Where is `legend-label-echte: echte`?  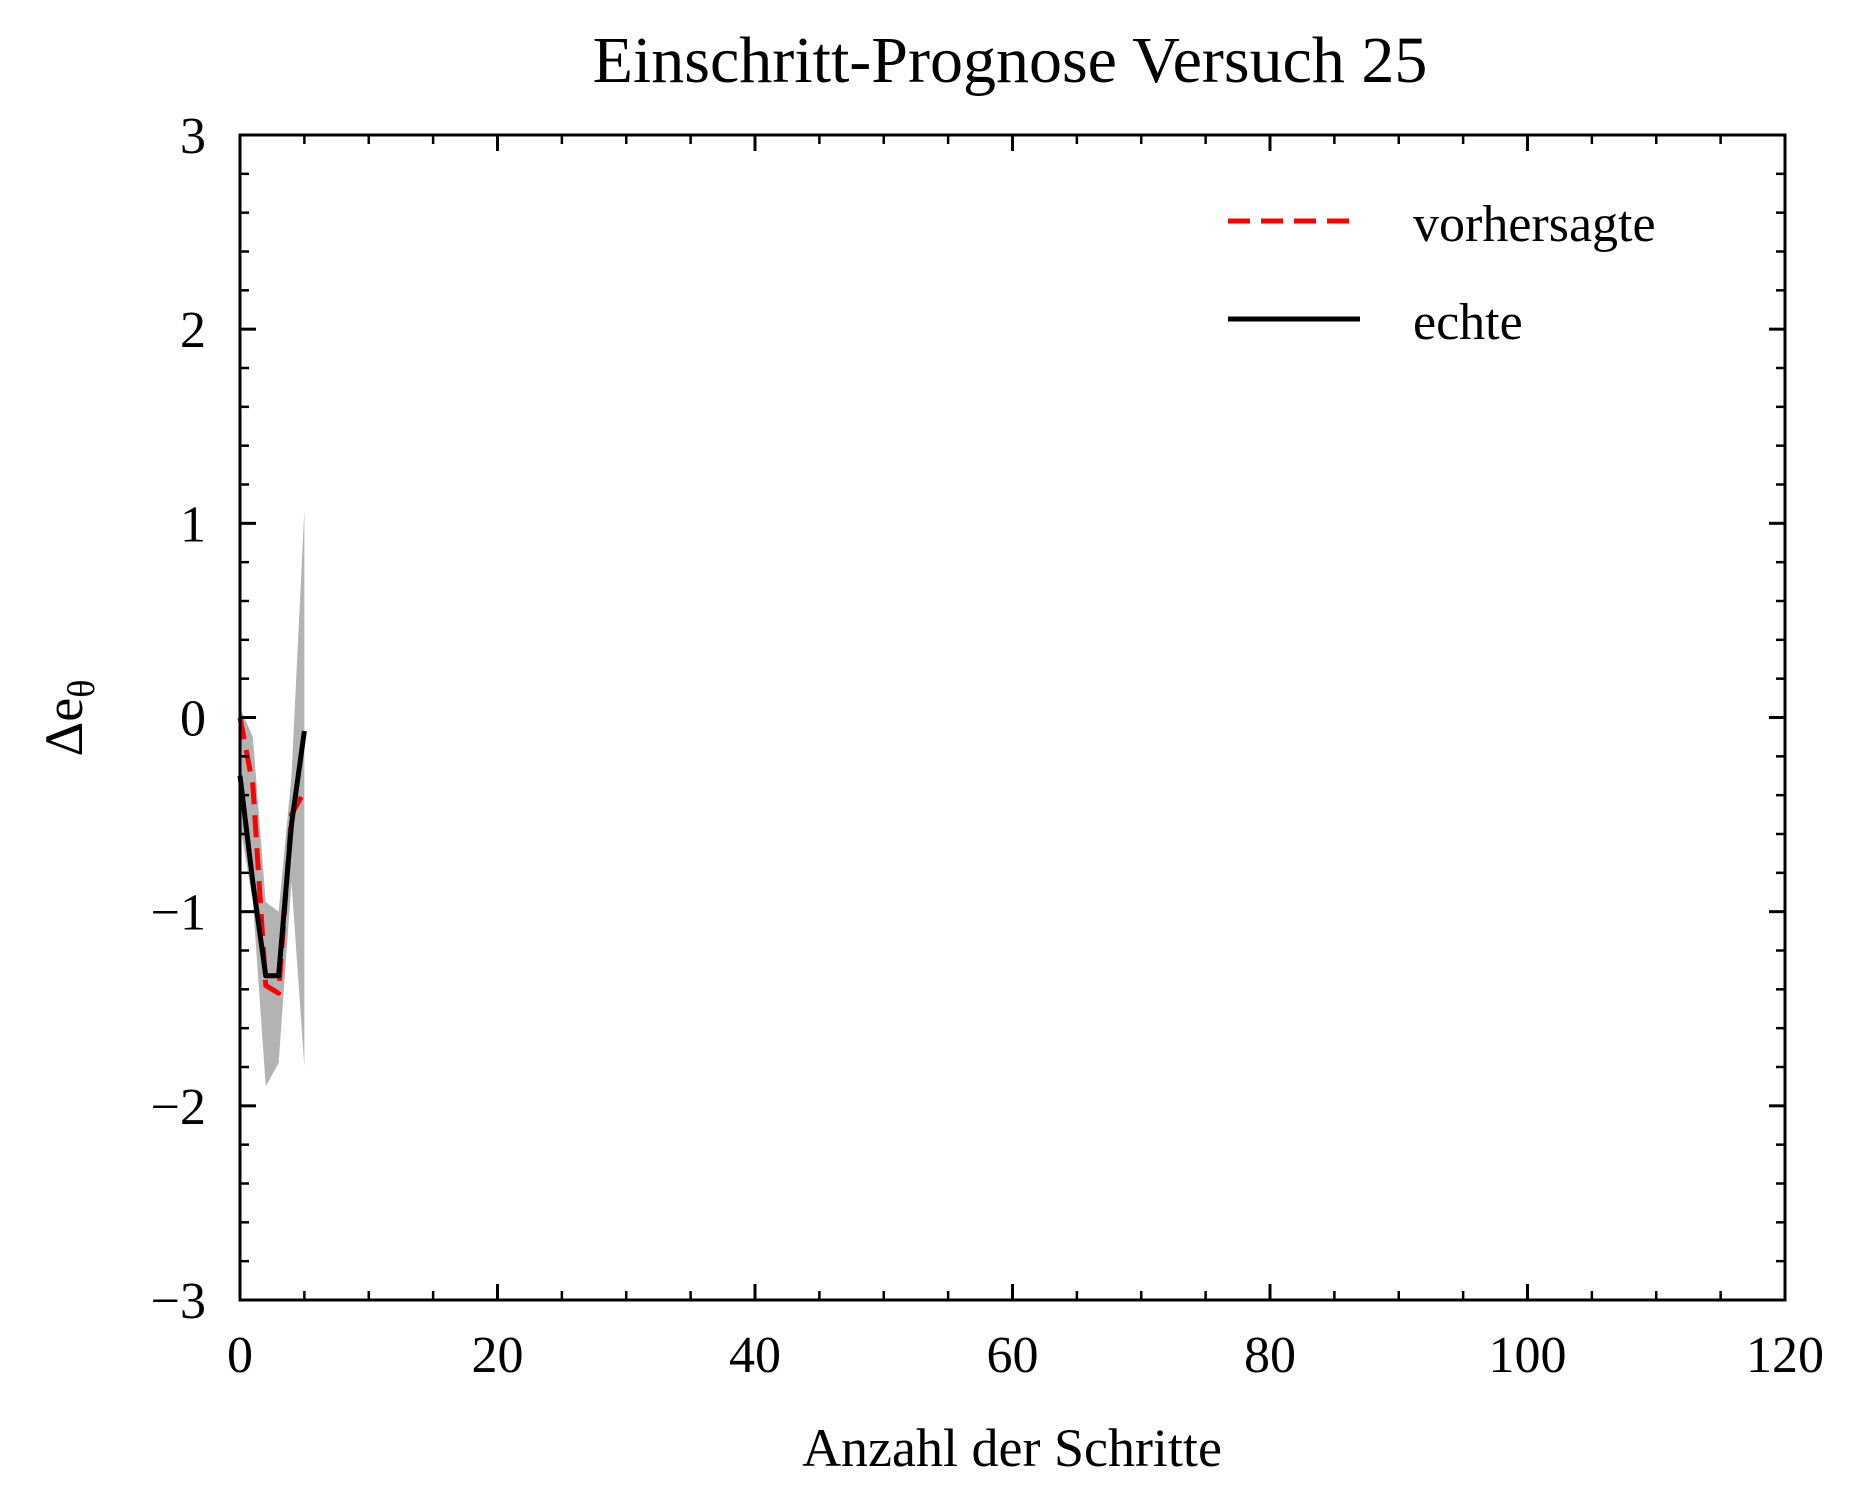 legend-label-echte: echte is located at coordinates (1468, 322).